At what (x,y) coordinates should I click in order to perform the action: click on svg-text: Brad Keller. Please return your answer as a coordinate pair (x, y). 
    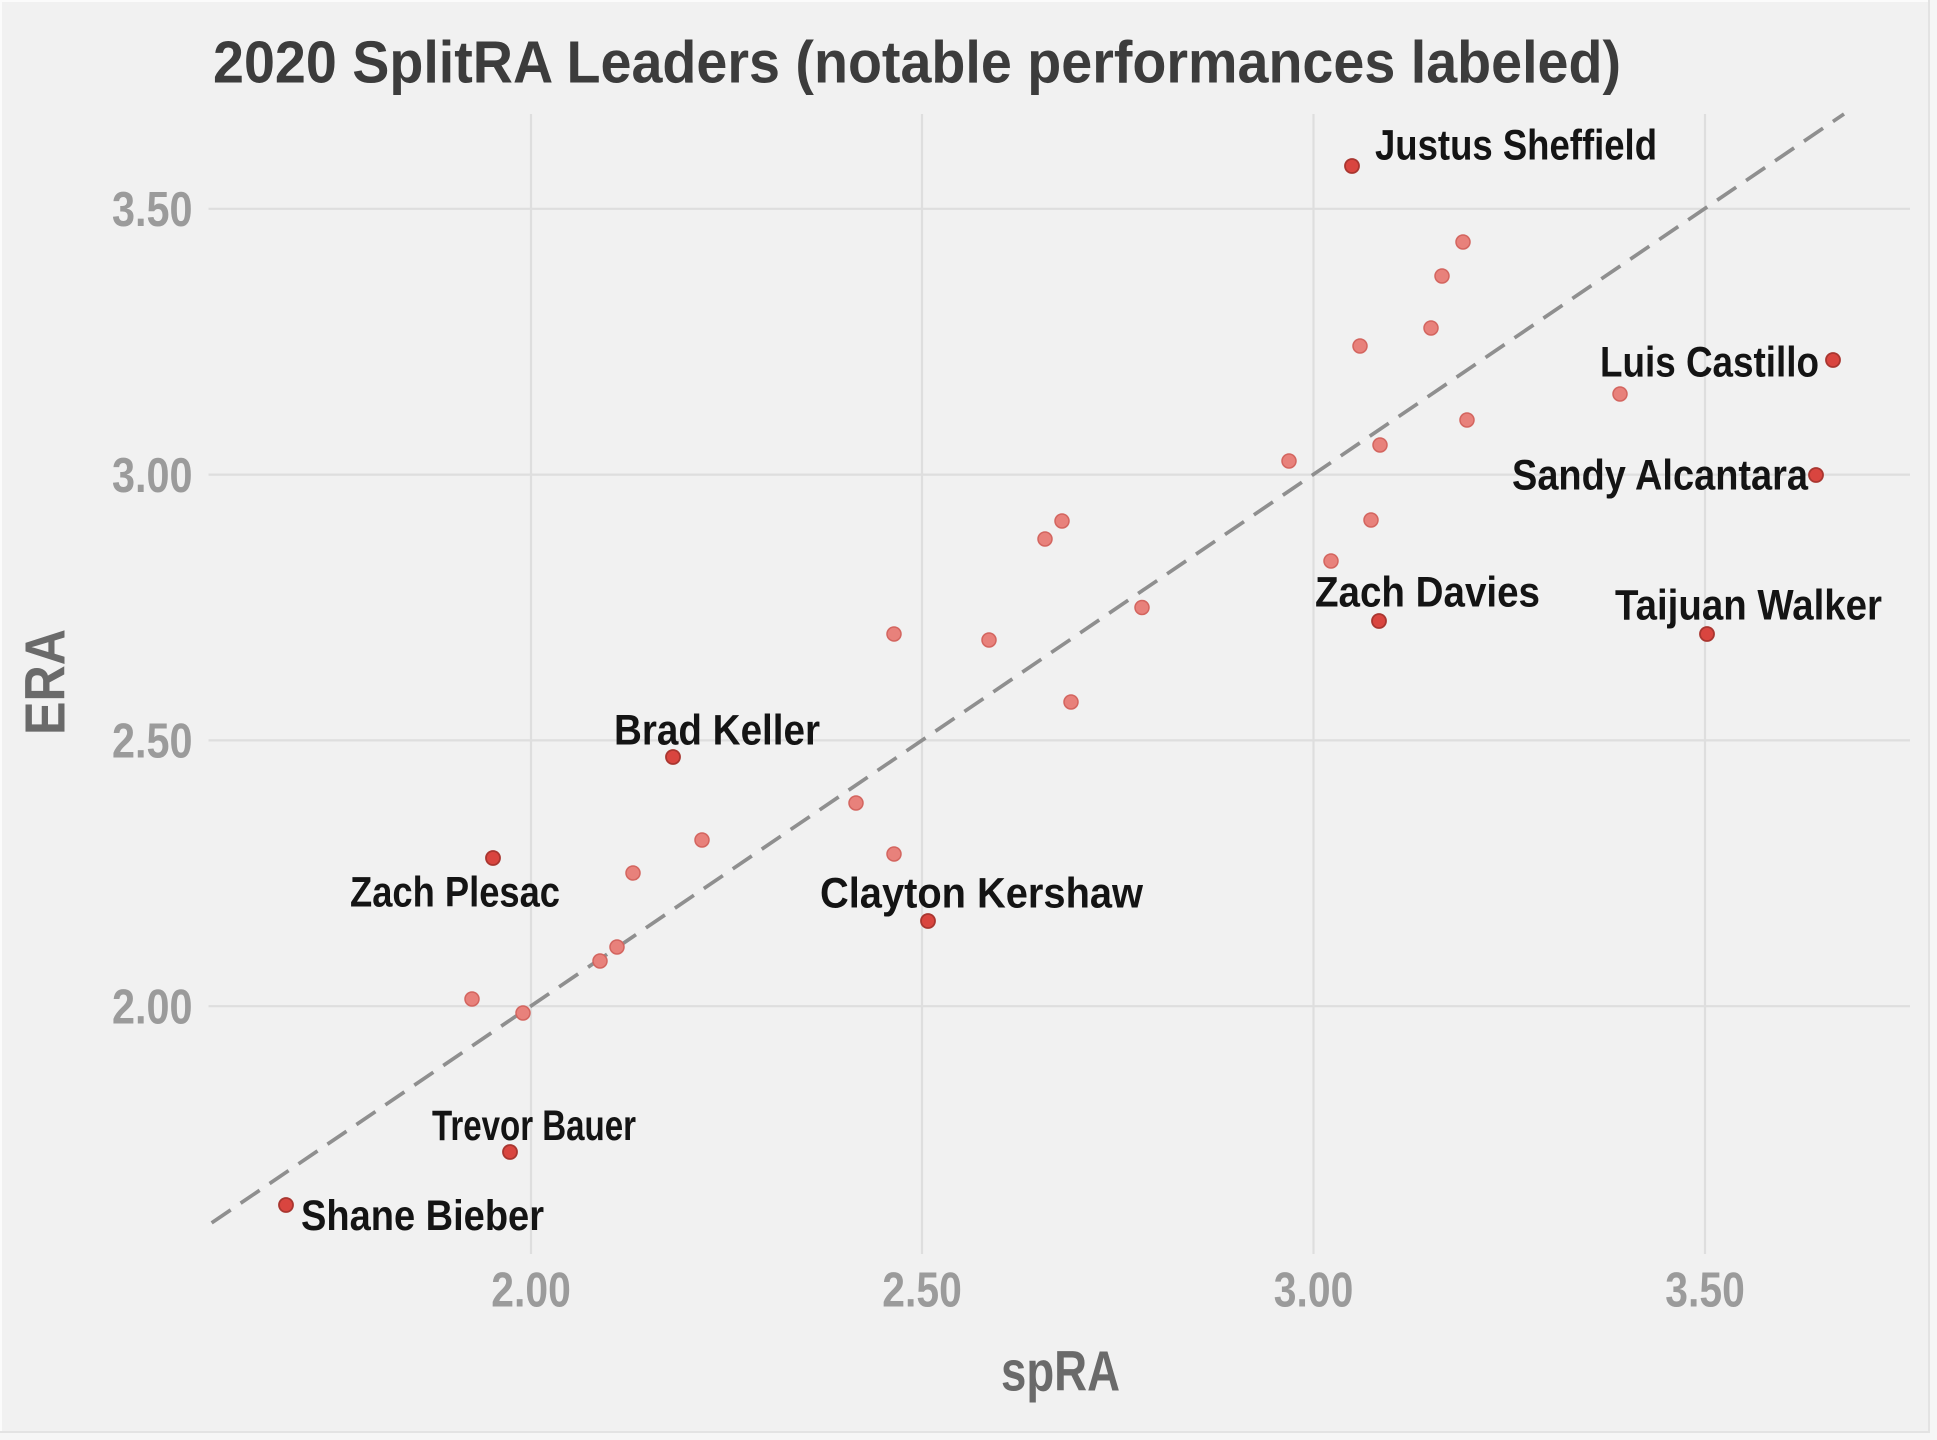
    Looking at the image, I should click on (717, 729).